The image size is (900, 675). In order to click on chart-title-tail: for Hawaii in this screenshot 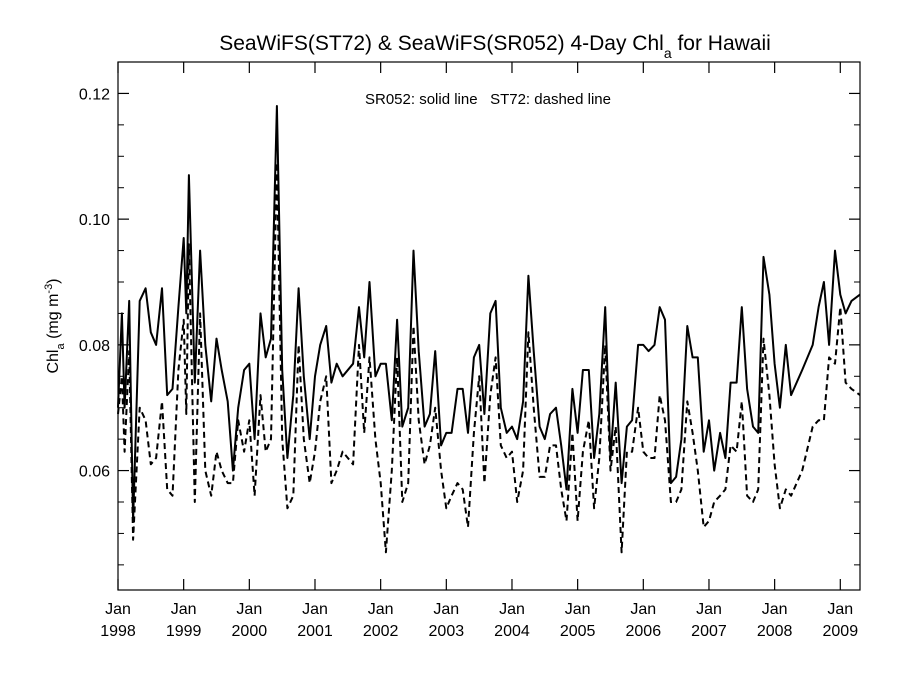, I will do `click(721, 43)`.